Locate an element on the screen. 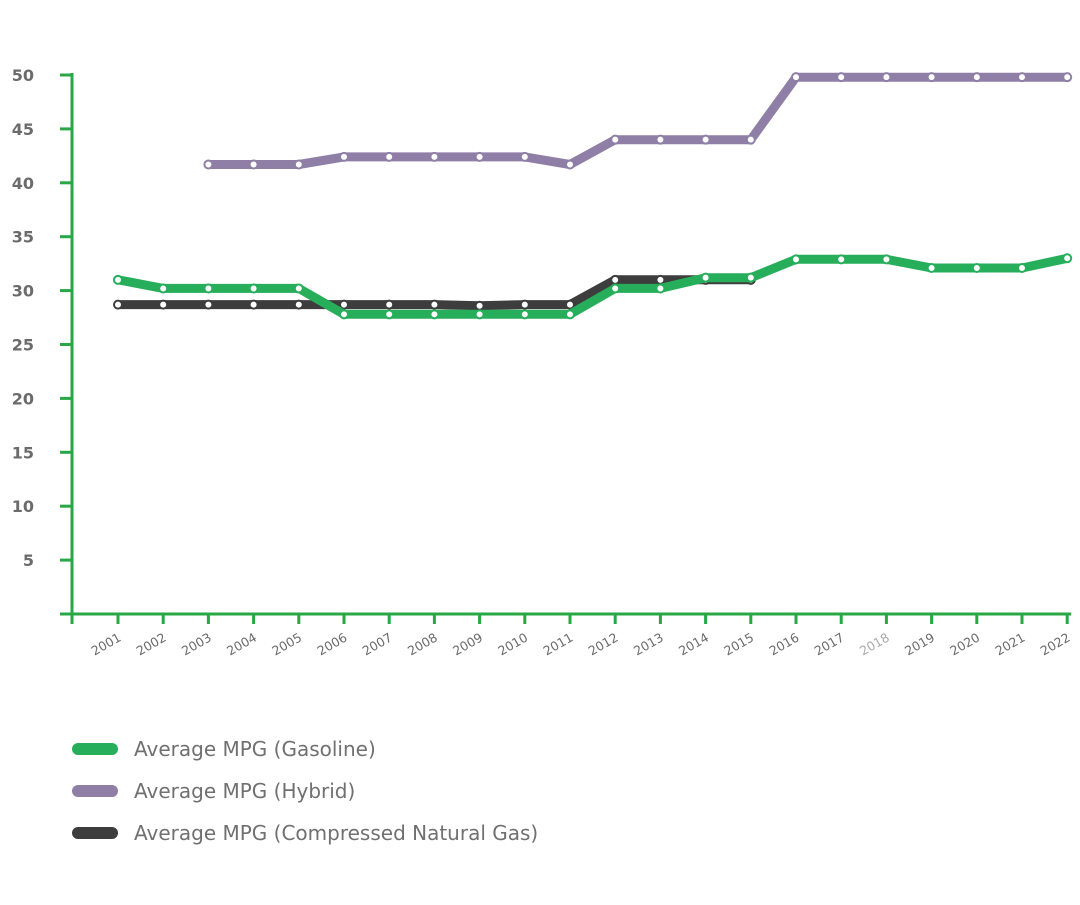  x-tick-label: 2012 is located at coordinates (603, 644).